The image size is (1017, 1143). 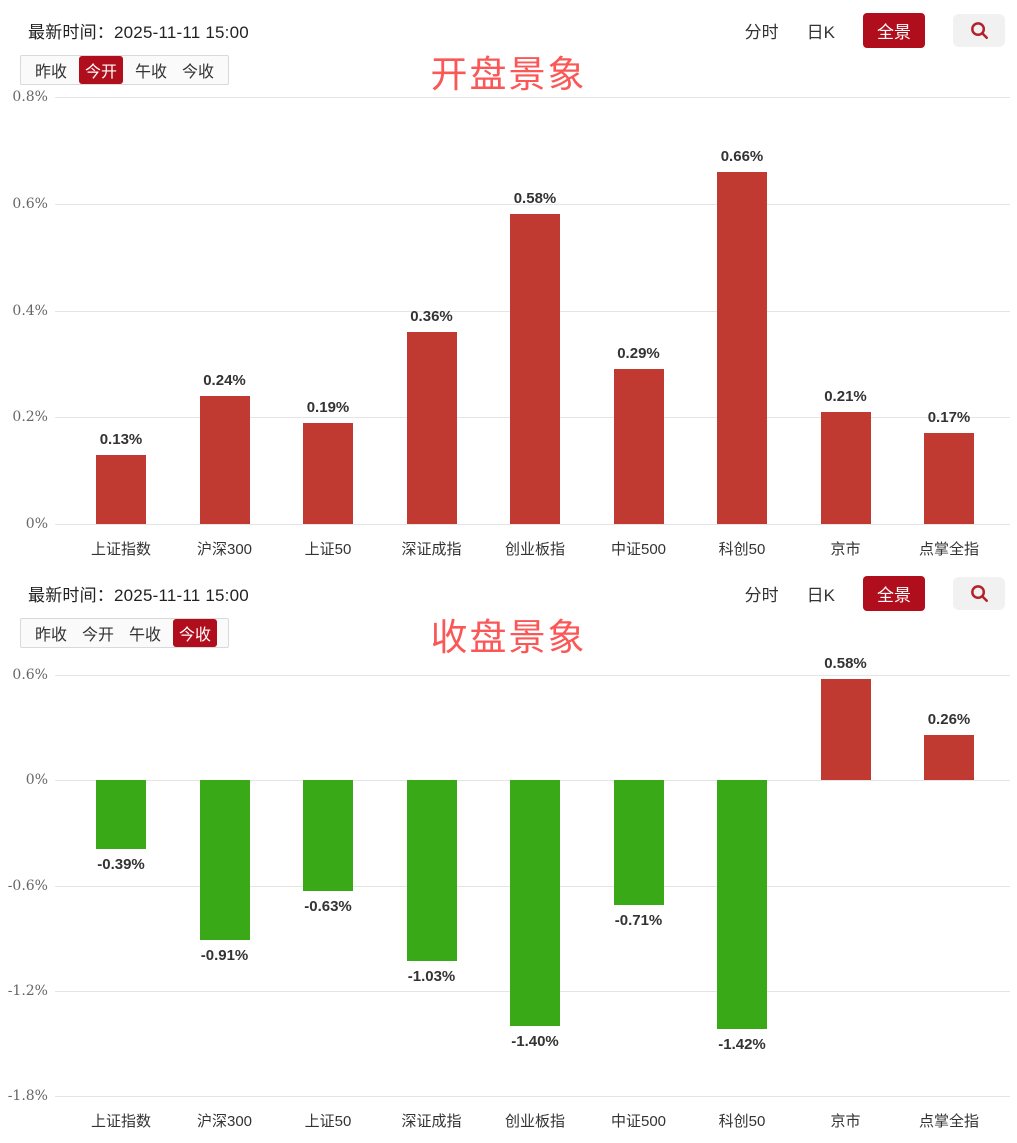 What do you see at coordinates (224, 955) in the screenshot?
I see `bar-value-label: -0.91%` at bounding box center [224, 955].